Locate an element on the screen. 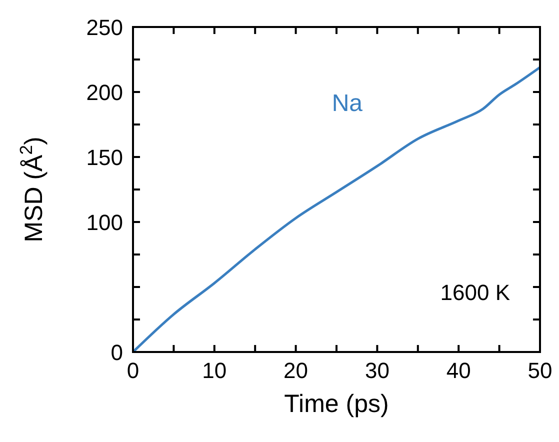 Image resolution: width=559 pixels, height=442 pixels. y-tick-label: 250 is located at coordinates (104, 27).